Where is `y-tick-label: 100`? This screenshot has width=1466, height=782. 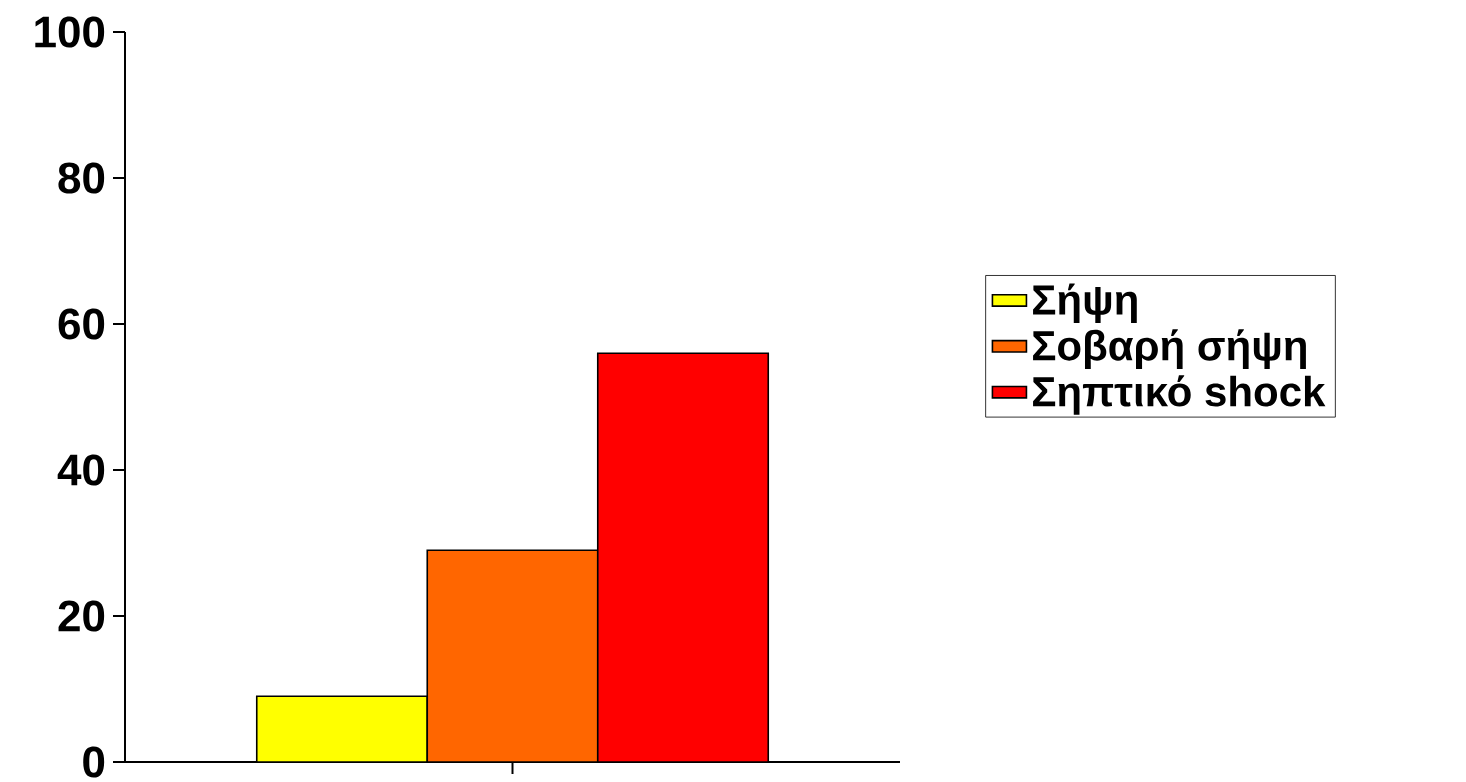
y-tick-label: 100 is located at coordinates (70, 32).